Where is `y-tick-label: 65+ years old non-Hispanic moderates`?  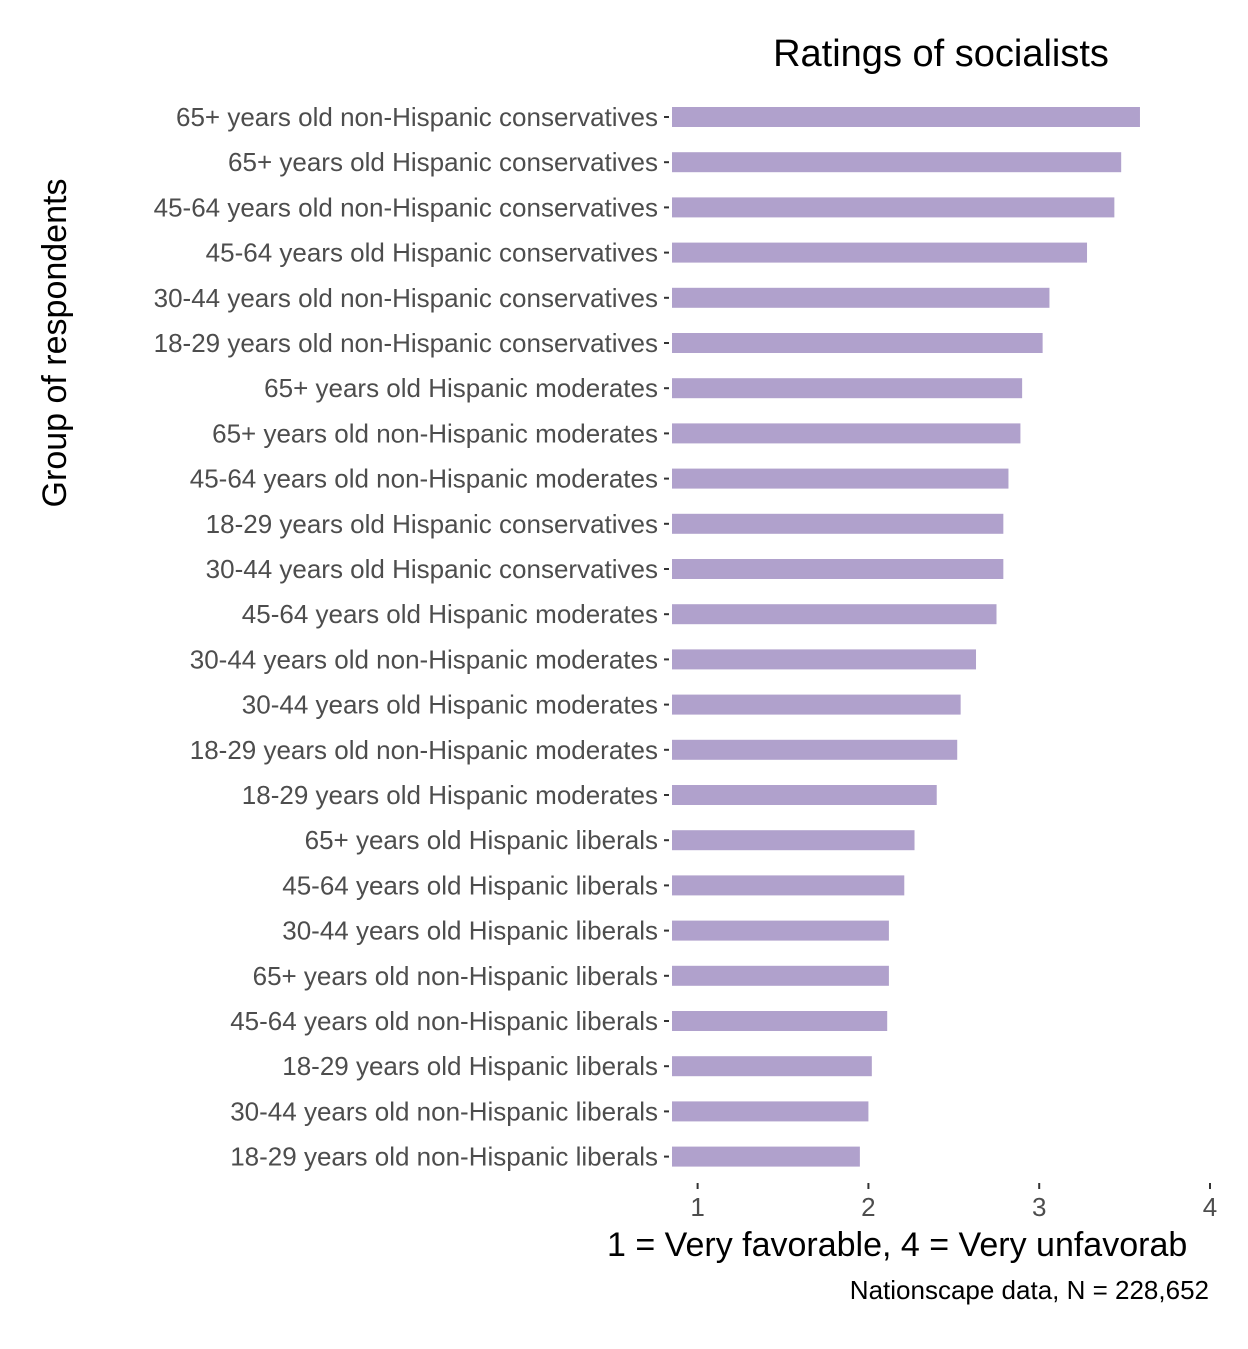 y-tick-label: 65+ years old non-Hispanic moderates is located at coordinates (435, 433).